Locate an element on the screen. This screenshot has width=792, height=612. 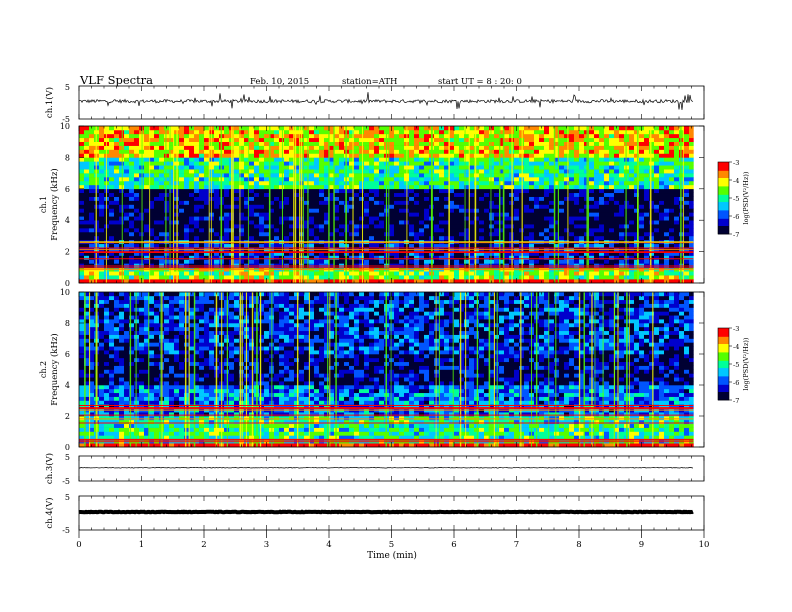
channel-label: ch.2 is located at coordinates (43, 369).